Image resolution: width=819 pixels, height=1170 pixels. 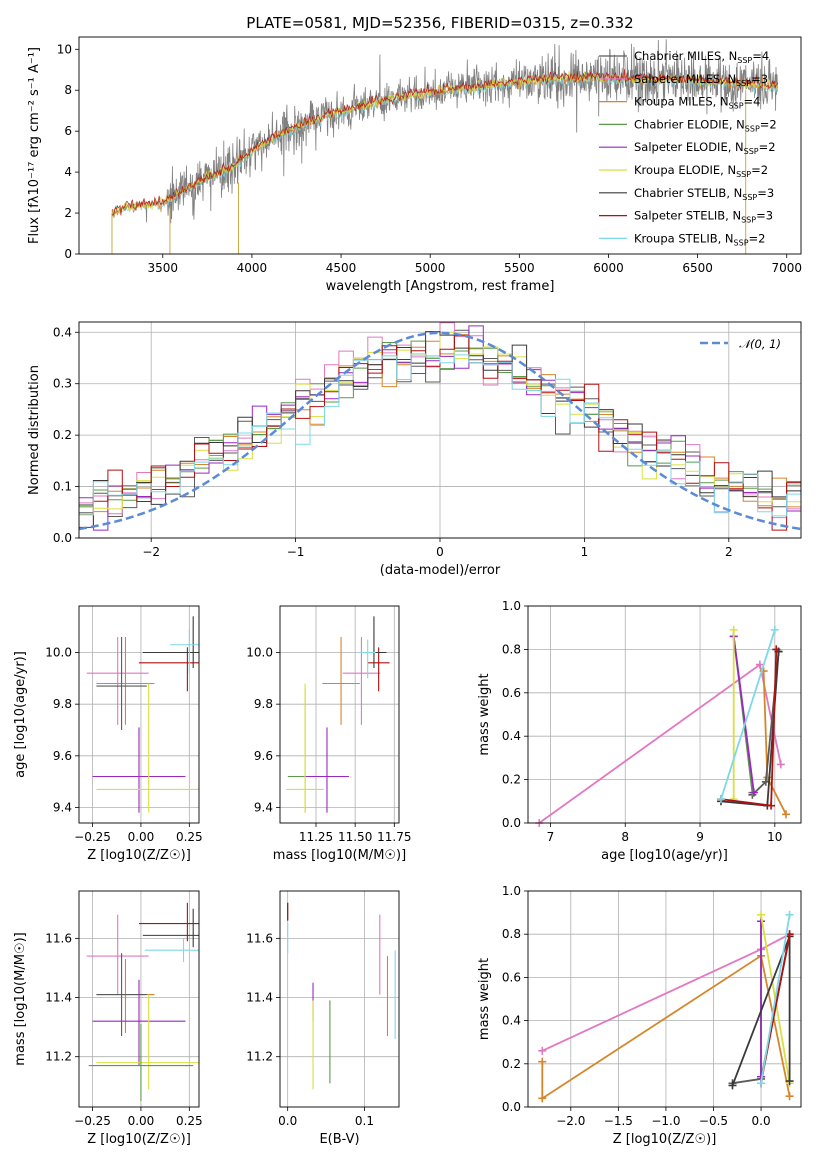 I want to click on legend-value: =2, so click(x=759, y=170).